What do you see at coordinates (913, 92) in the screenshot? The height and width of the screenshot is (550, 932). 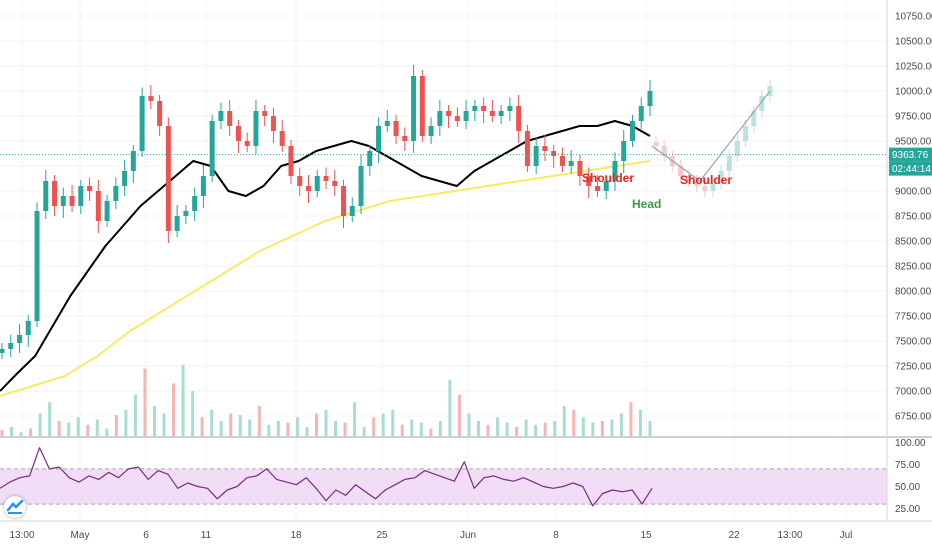 I see `y-tick-label: 10000.00` at bounding box center [913, 92].